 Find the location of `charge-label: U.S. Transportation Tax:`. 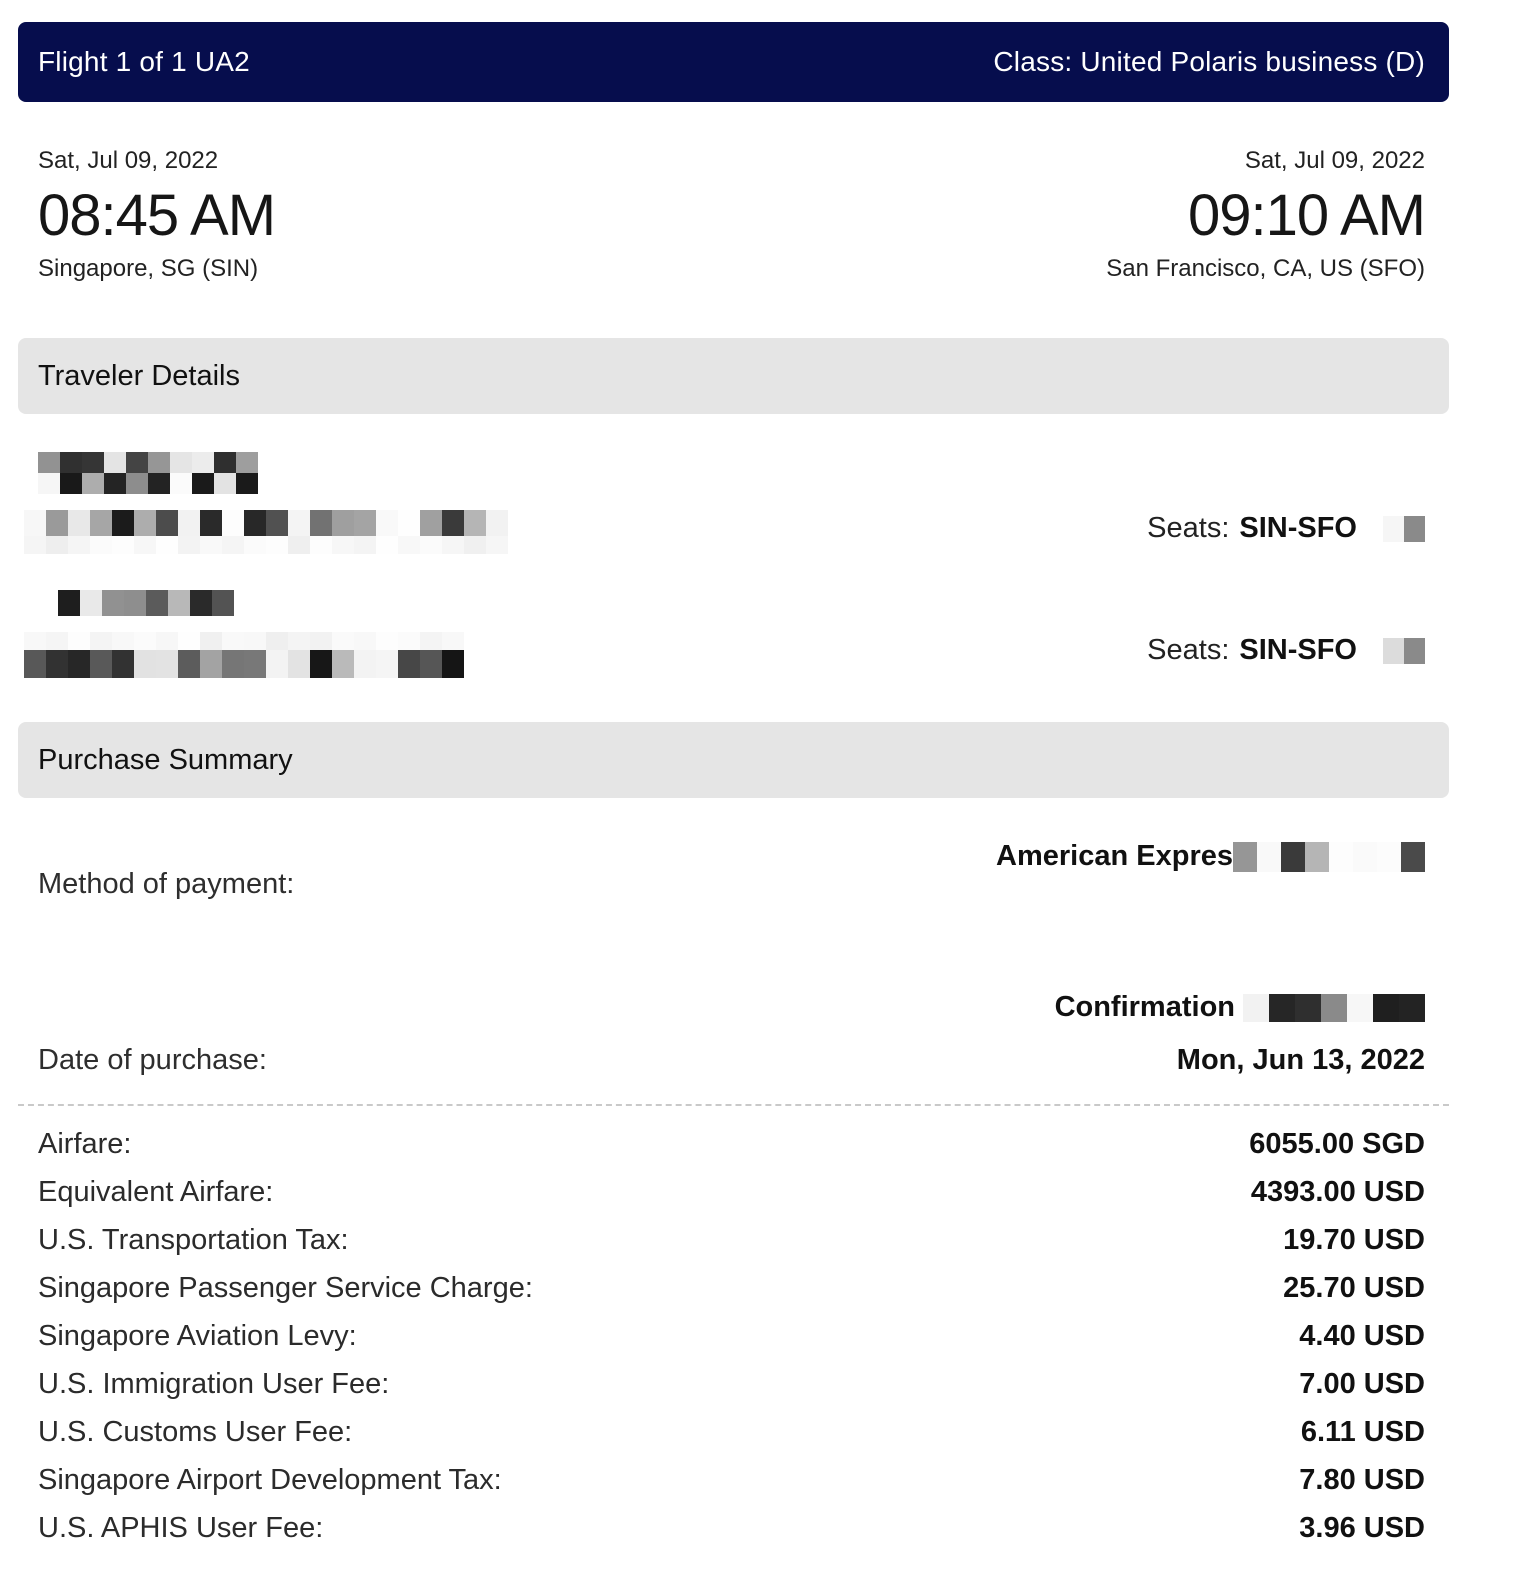

charge-label: U.S. Transportation Tax: is located at coordinates (193, 1240).